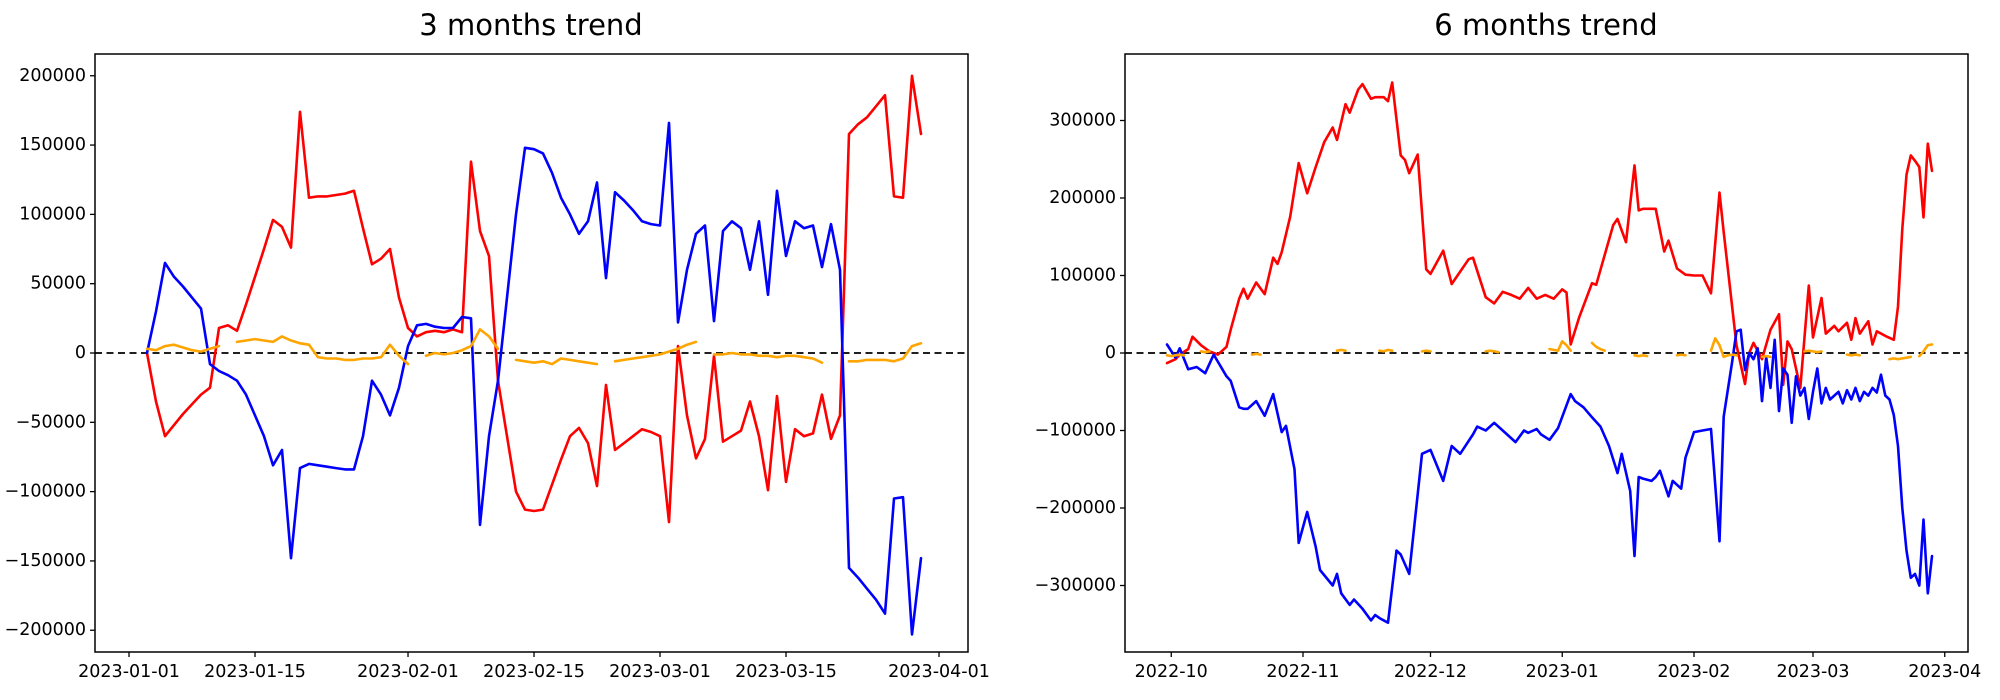  What do you see at coordinates (660, 672) in the screenshot?
I see `x-tick-label: 2023-03-01` at bounding box center [660, 672].